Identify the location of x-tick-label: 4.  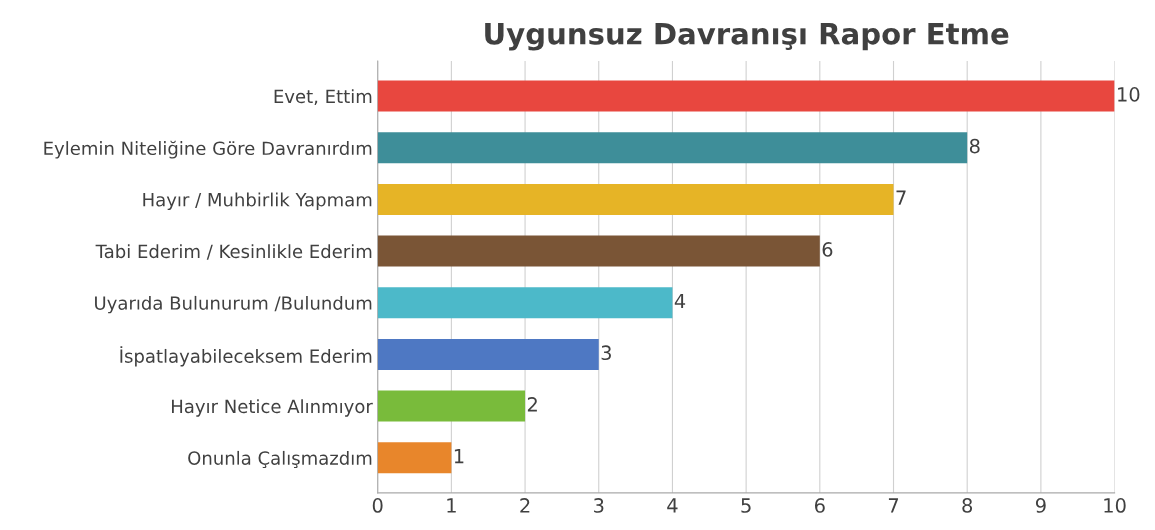
(672, 505).